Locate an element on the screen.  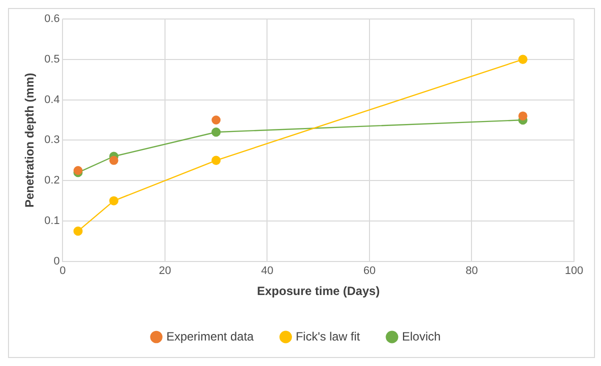
x-axis-title: Exposure time (Days) is located at coordinates (318, 291).